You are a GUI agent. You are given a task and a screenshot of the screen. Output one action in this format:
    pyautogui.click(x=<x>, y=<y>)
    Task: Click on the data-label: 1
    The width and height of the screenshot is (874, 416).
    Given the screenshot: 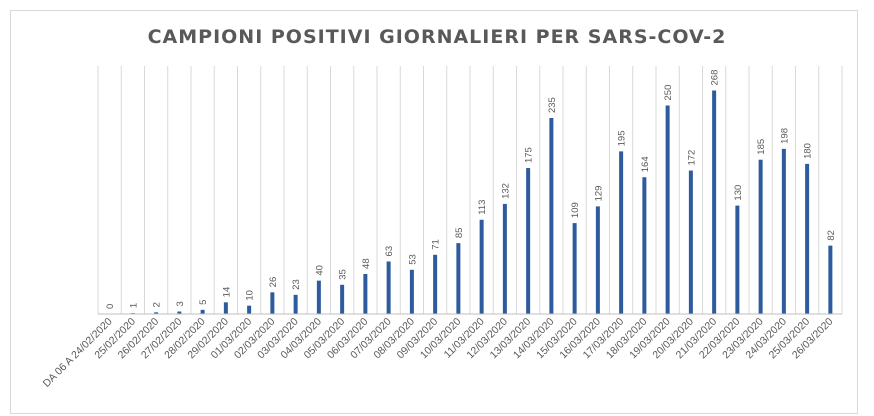 What is the action you would take?
    pyautogui.click(x=133, y=305)
    